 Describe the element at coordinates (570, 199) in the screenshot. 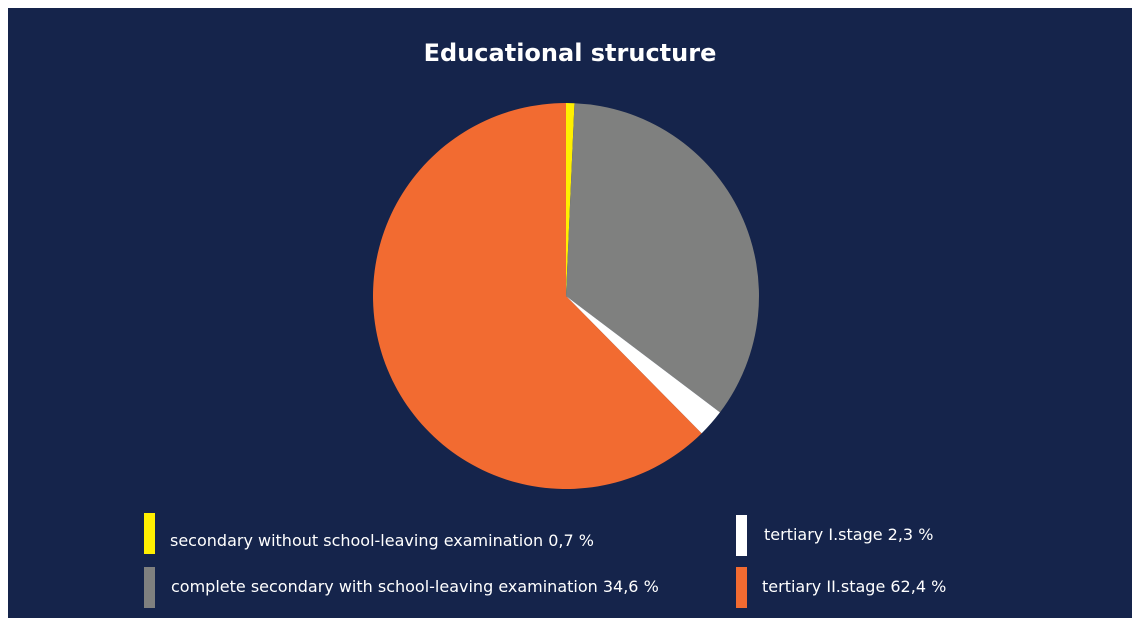

I see `pie-slice-secondary-without-school-leaving-examination` at that location.